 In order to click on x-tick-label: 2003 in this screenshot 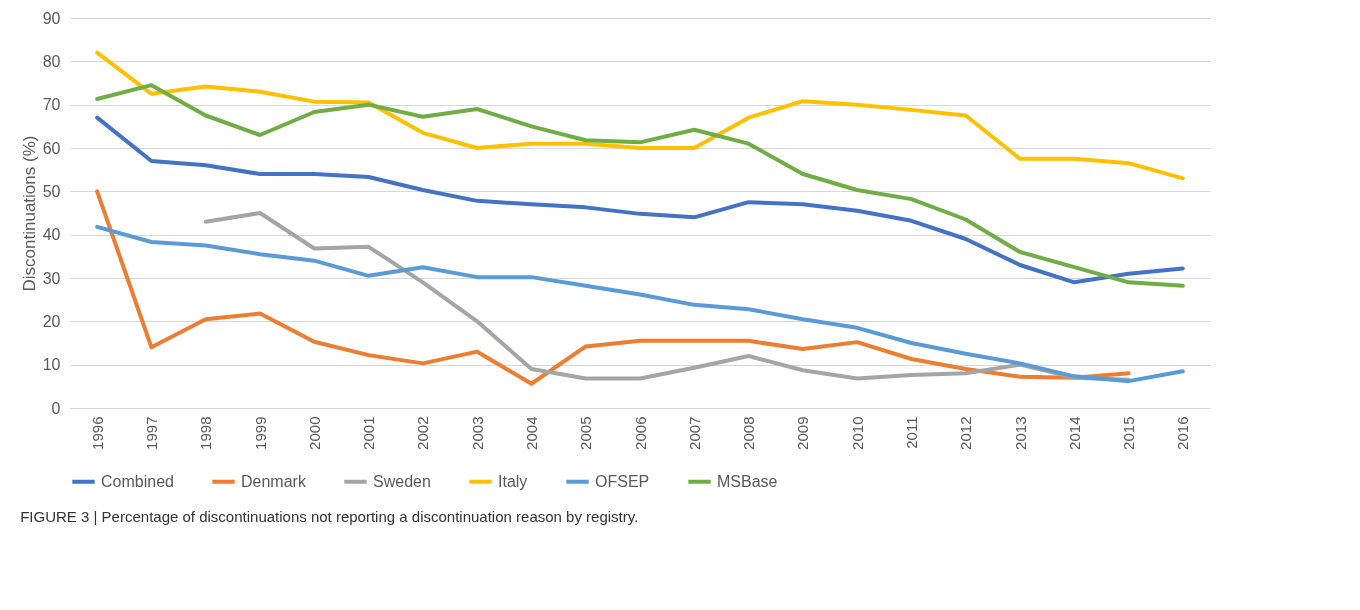, I will do `click(477, 433)`.